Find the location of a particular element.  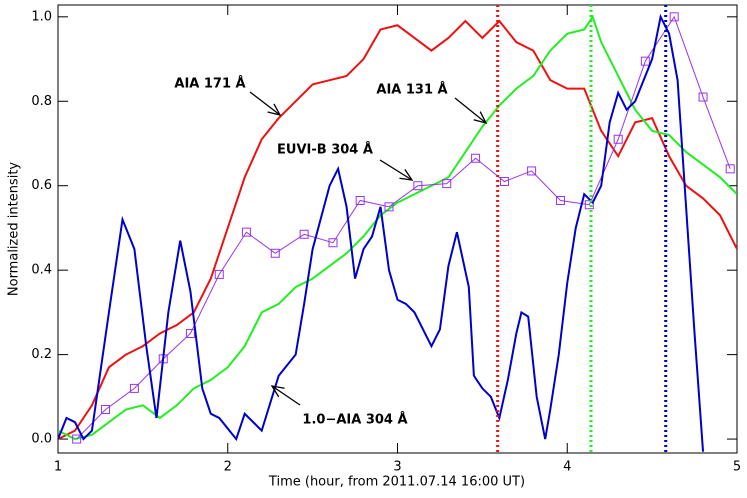

annotation: AIA 131 Å is located at coordinates (411, 90).